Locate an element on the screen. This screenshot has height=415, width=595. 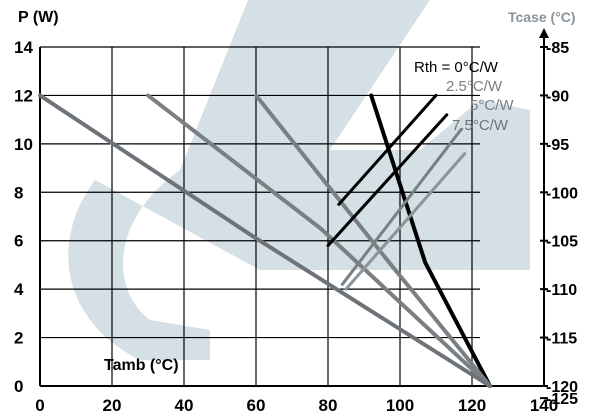
right-tick-label: -95 is located at coordinates (557, 145).